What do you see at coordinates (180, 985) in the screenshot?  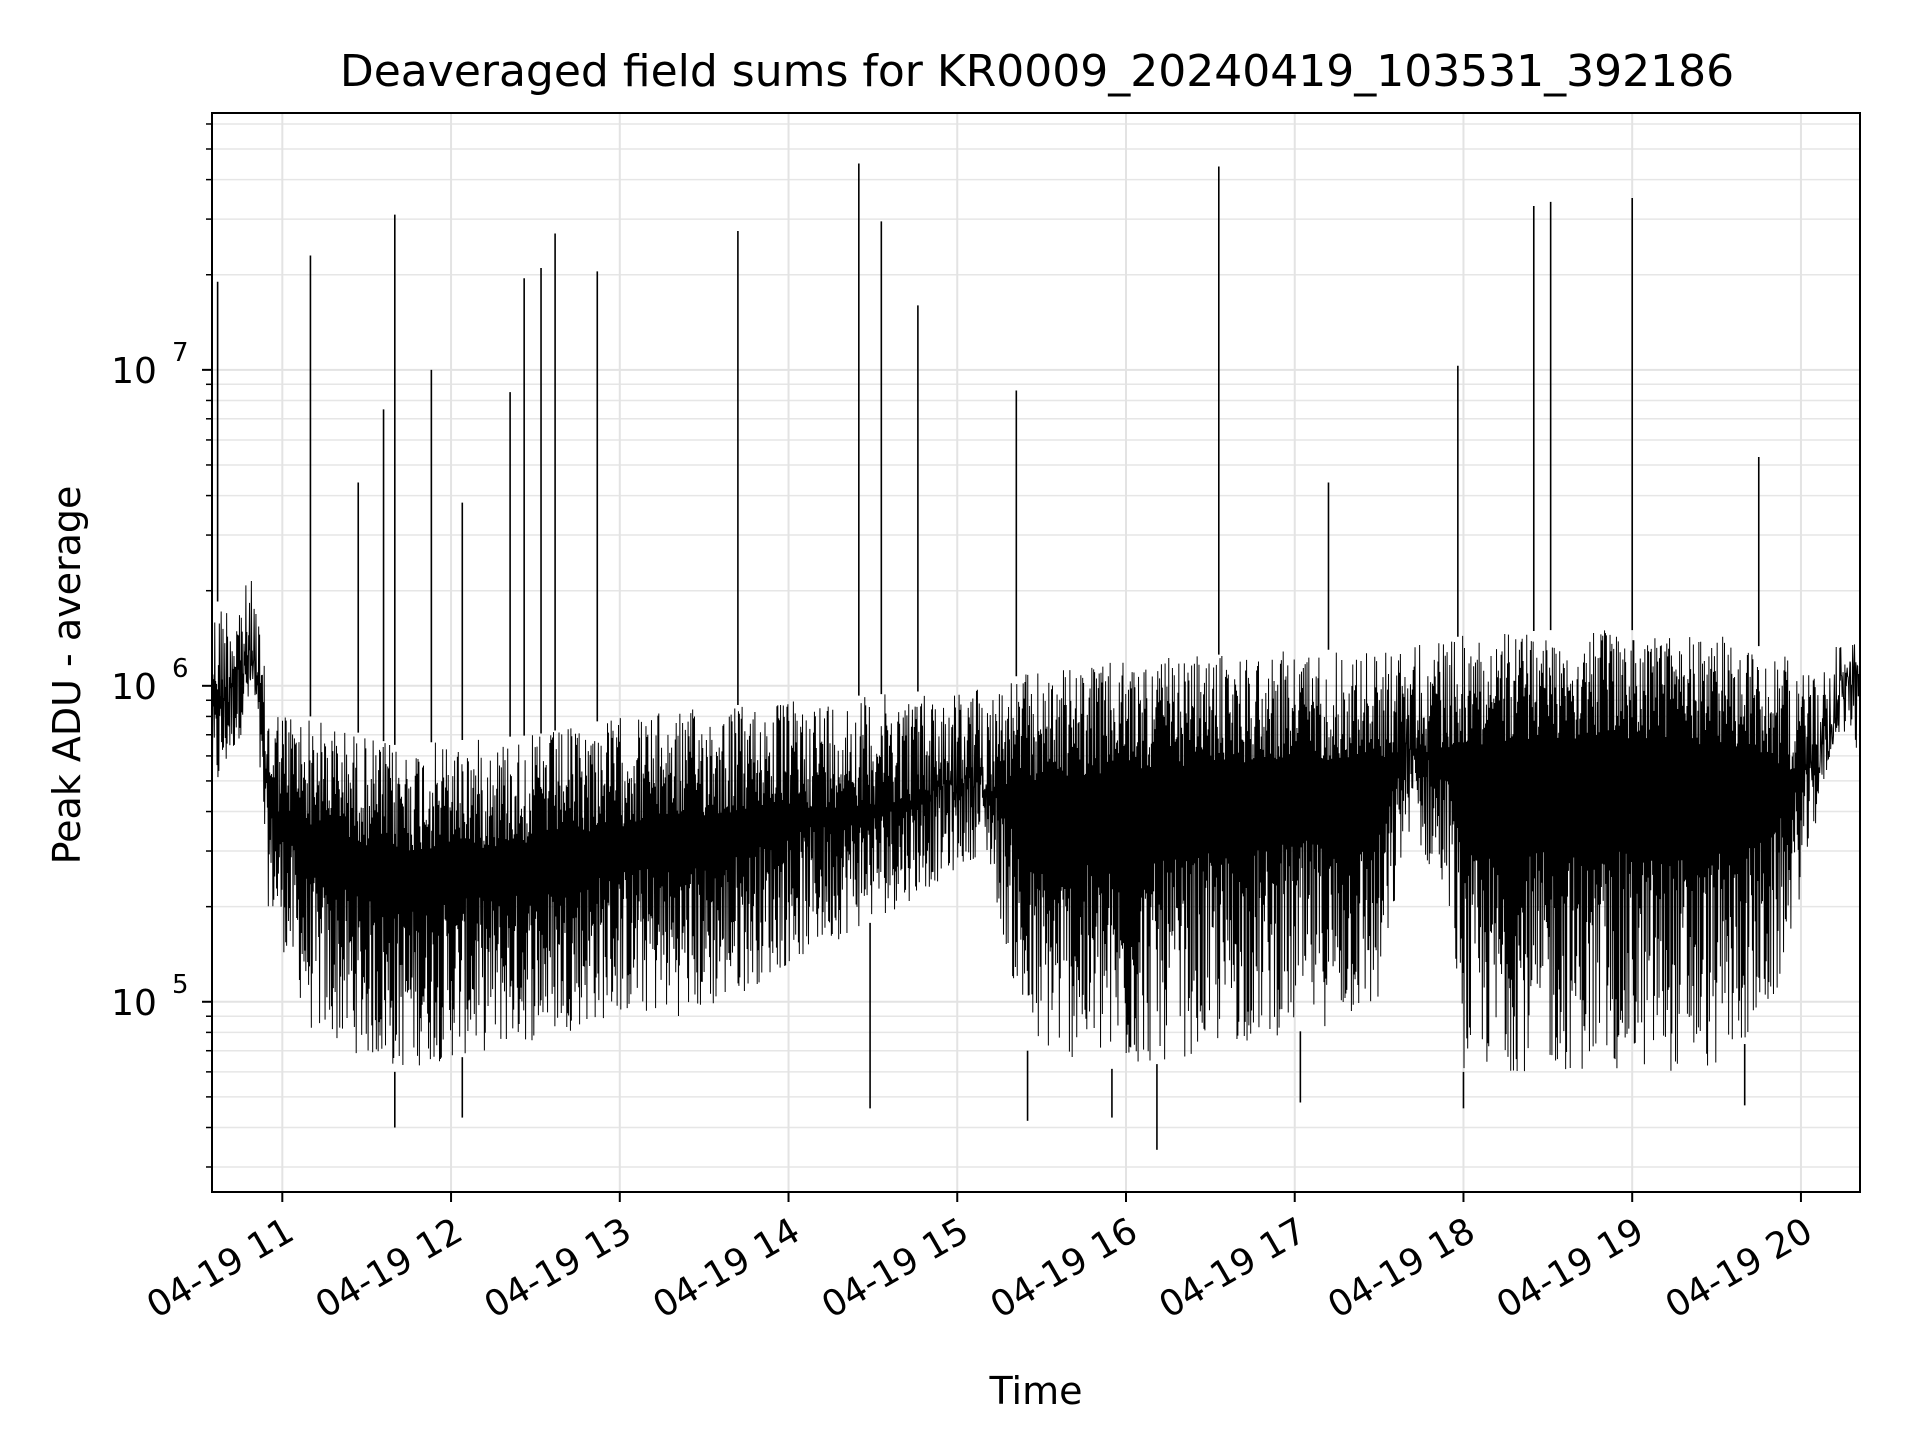 I see `y-tick-label-exponent: 5` at bounding box center [180, 985].